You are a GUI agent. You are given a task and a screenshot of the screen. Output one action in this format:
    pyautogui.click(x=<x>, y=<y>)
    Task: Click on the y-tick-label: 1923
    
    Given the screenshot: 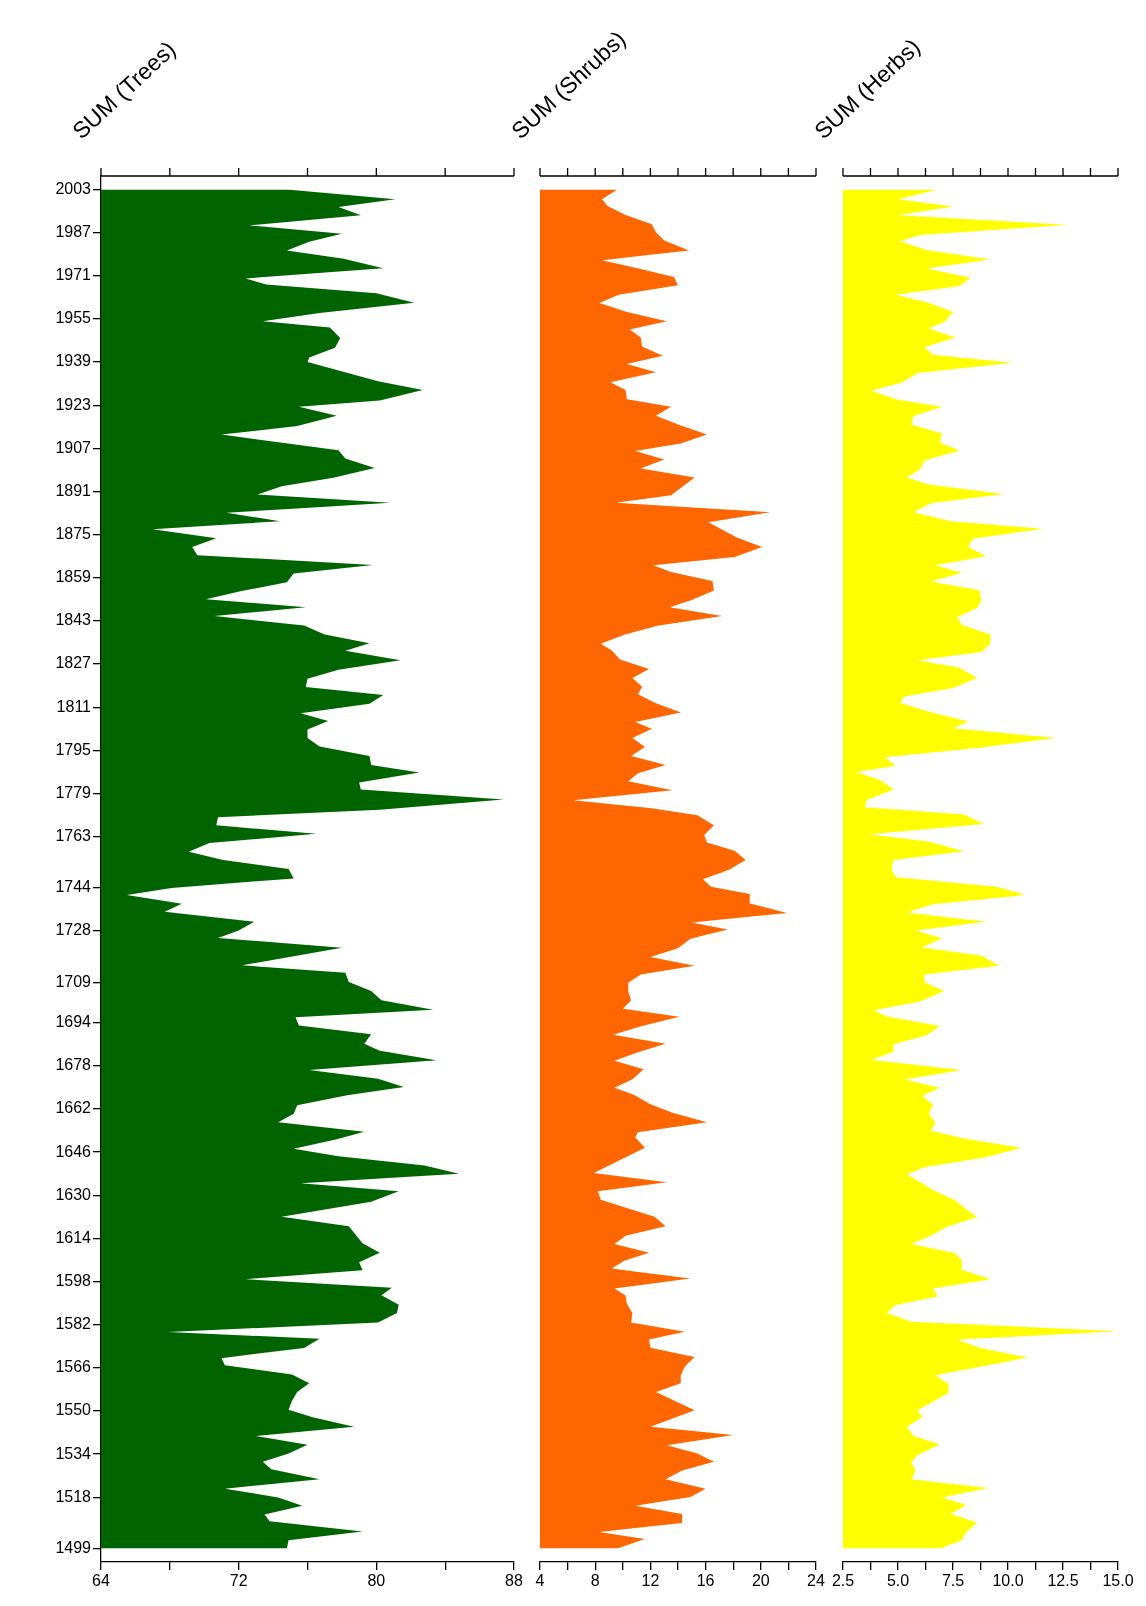 What is the action you would take?
    pyautogui.click(x=73, y=404)
    